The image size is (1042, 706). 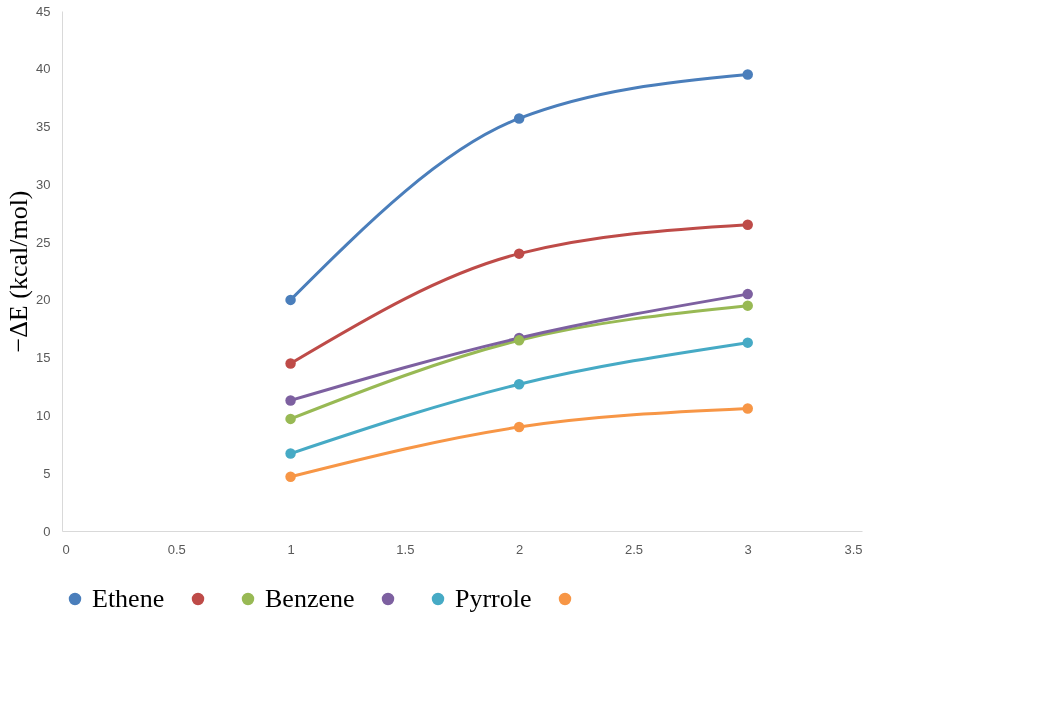 What do you see at coordinates (66, 549) in the screenshot?
I see `x-tick-label: 0` at bounding box center [66, 549].